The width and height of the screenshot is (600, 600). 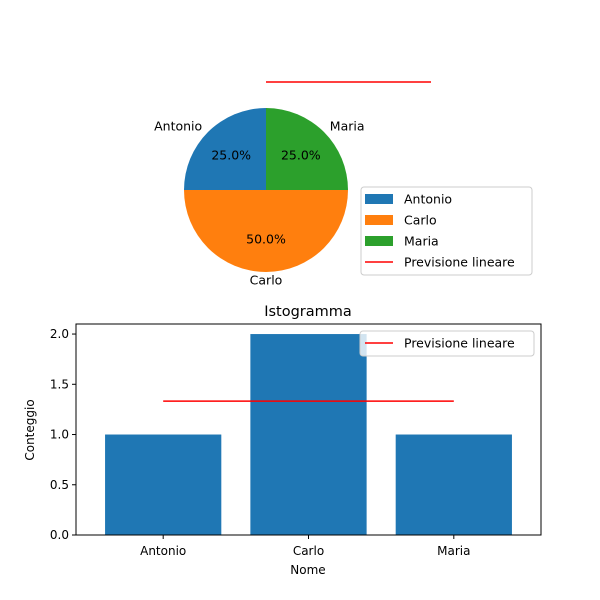 What do you see at coordinates (453, 551) in the screenshot?
I see `x-tick-label-maria: Maria` at bounding box center [453, 551].